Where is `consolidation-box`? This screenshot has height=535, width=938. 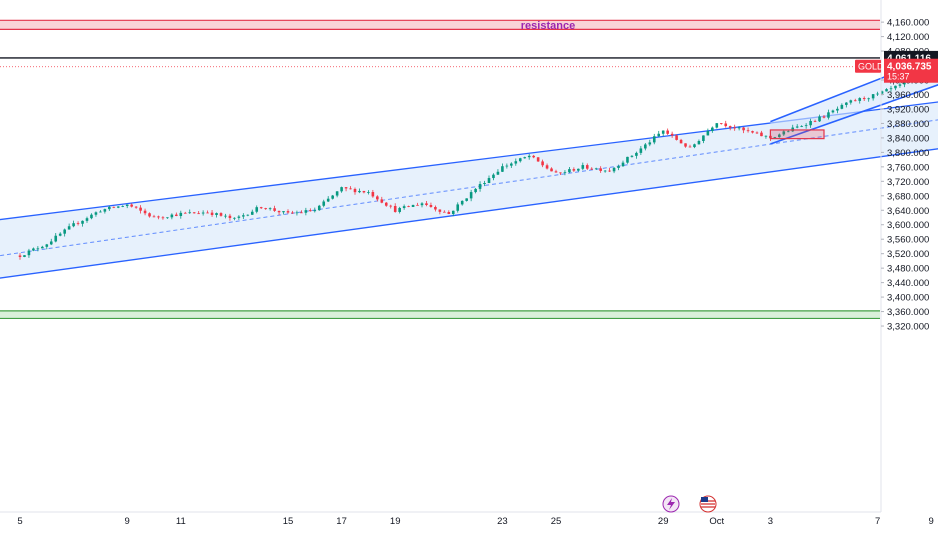
consolidation-box is located at coordinates (797, 134).